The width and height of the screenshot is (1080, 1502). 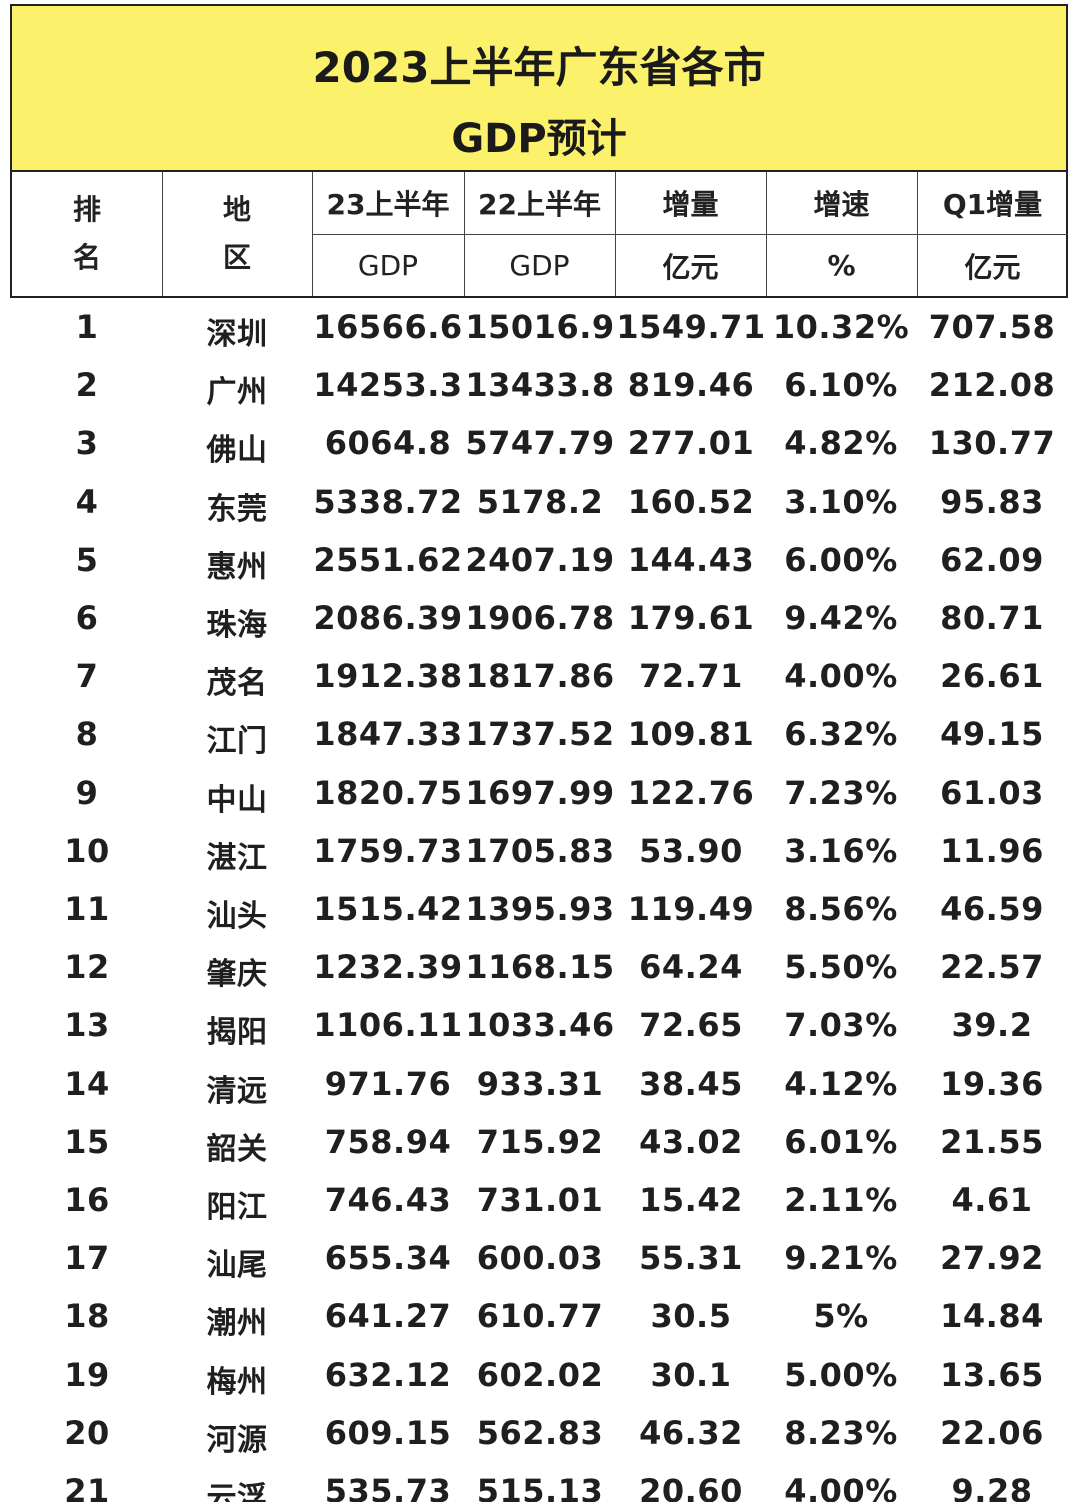 What do you see at coordinates (87, 1141) in the screenshot?
I see `cell-rank: 15` at bounding box center [87, 1141].